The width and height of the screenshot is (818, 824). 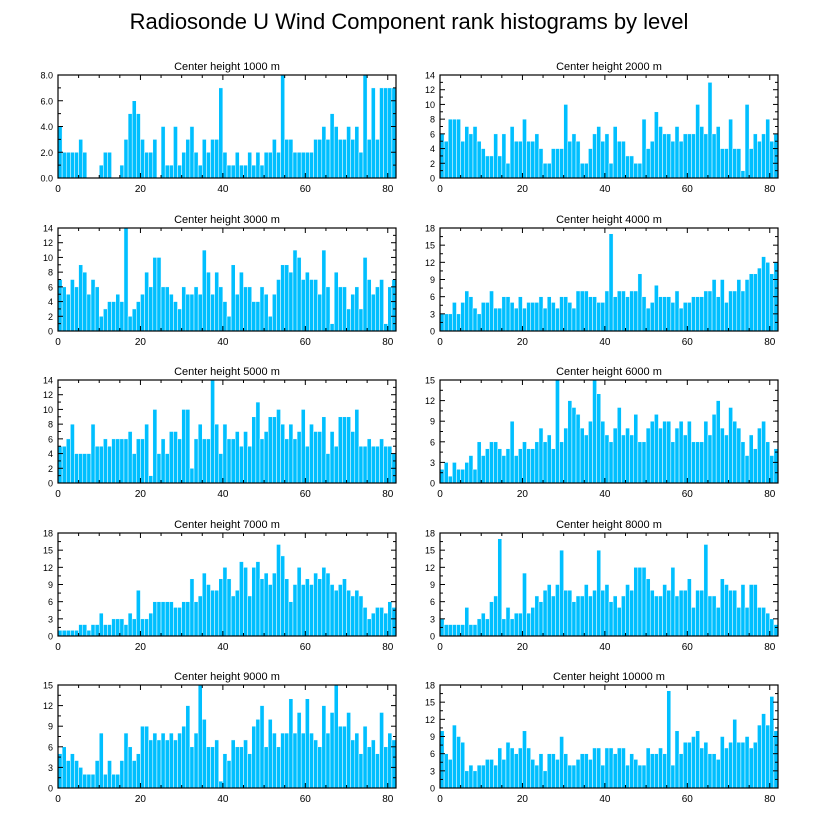 What do you see at coordinates (430, 551) in the screenshot?
I see `y-tick-label: 15` at bounding box center [430, 551].